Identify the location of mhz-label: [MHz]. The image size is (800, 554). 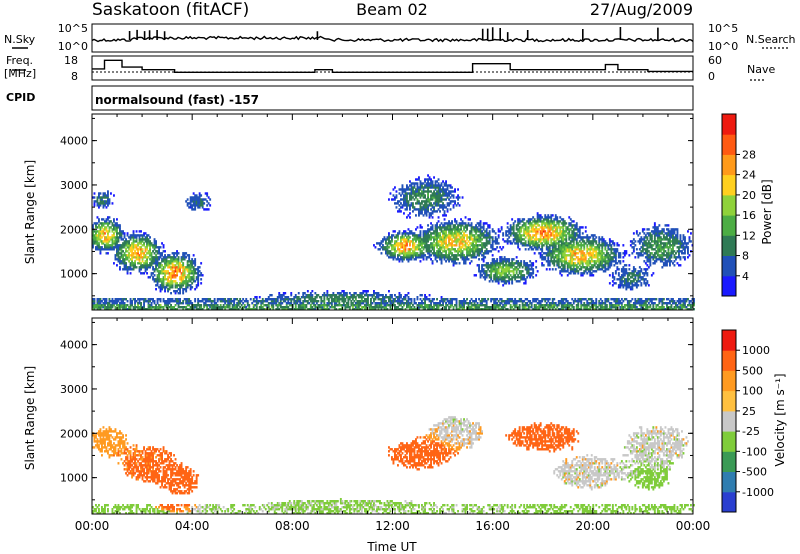
(20, 73).